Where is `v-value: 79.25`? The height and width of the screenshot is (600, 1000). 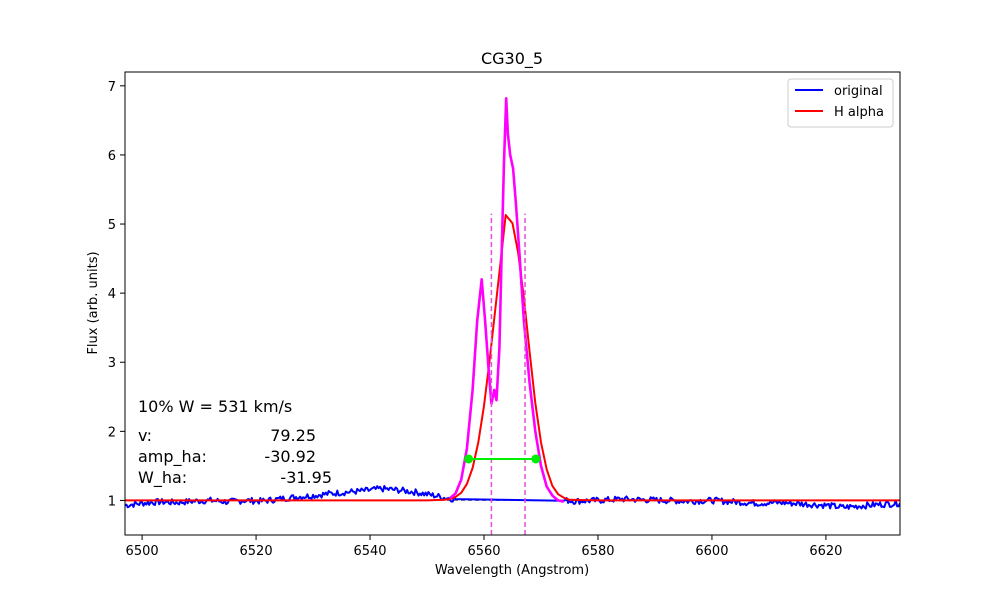
v-value: 79.25 is located at coordinates (293, 435).